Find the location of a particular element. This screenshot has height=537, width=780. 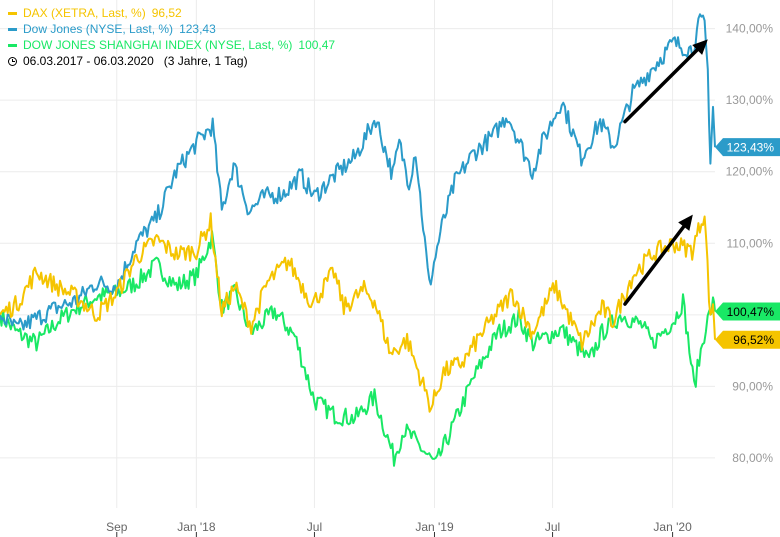

legend-label-shanghai: DOW JONES SHANGHAI INDEX (NYSE, Last, %) is located at coordinates (158, 45).